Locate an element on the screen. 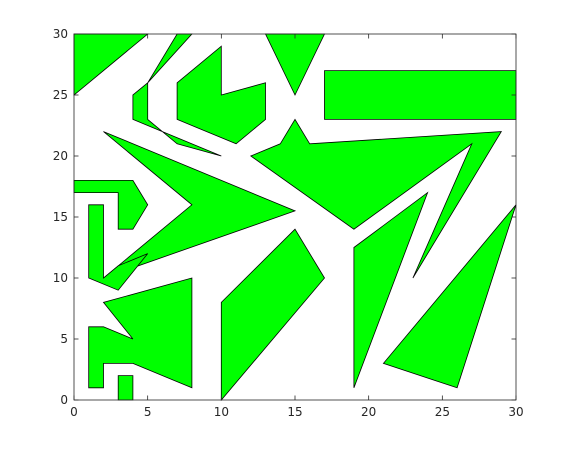 The width and height of the screenshot is (570, 450). x-tick-label: 20 is located at coordinates (368, 412).